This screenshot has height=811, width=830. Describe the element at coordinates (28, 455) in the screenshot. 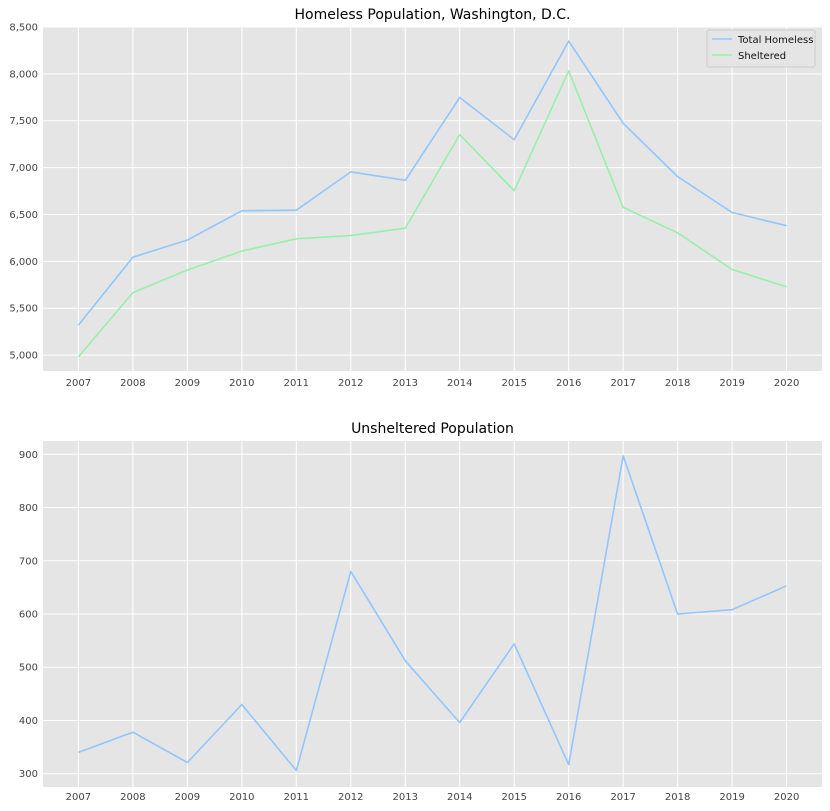

I see `y-tick-label: 900` at that location.